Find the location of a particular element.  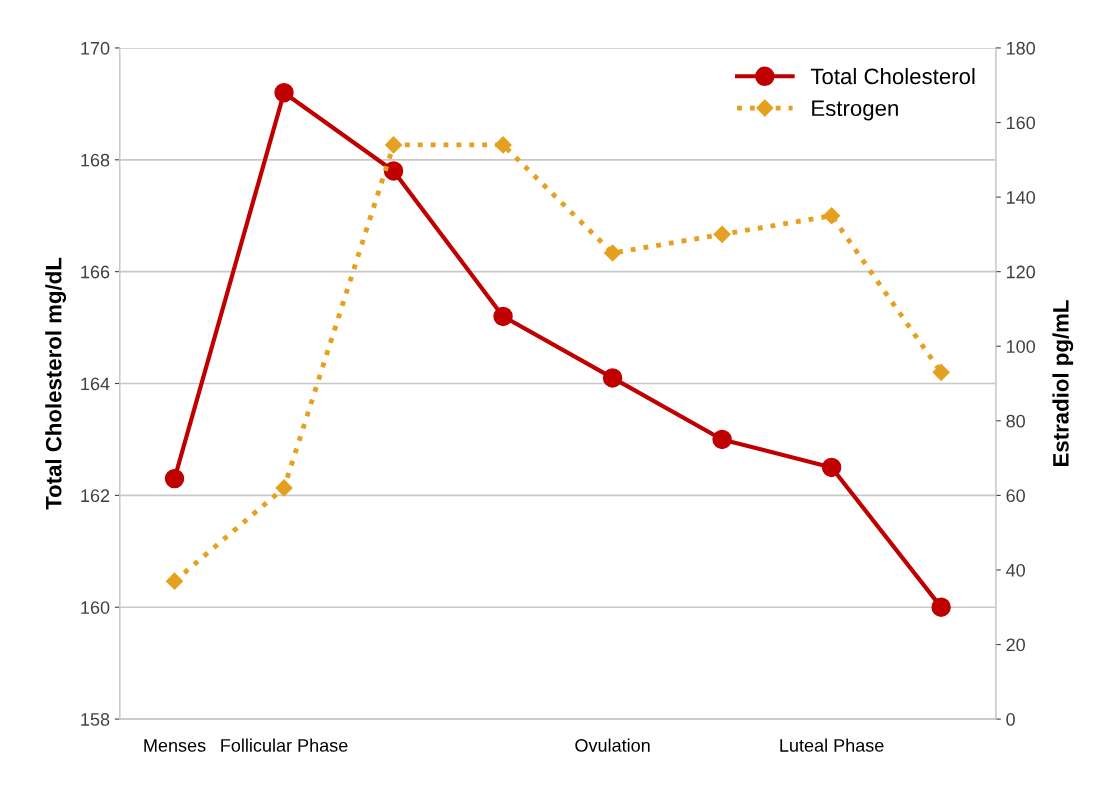

y2-tick-label: 60 is located at coordinates (1015, 496).